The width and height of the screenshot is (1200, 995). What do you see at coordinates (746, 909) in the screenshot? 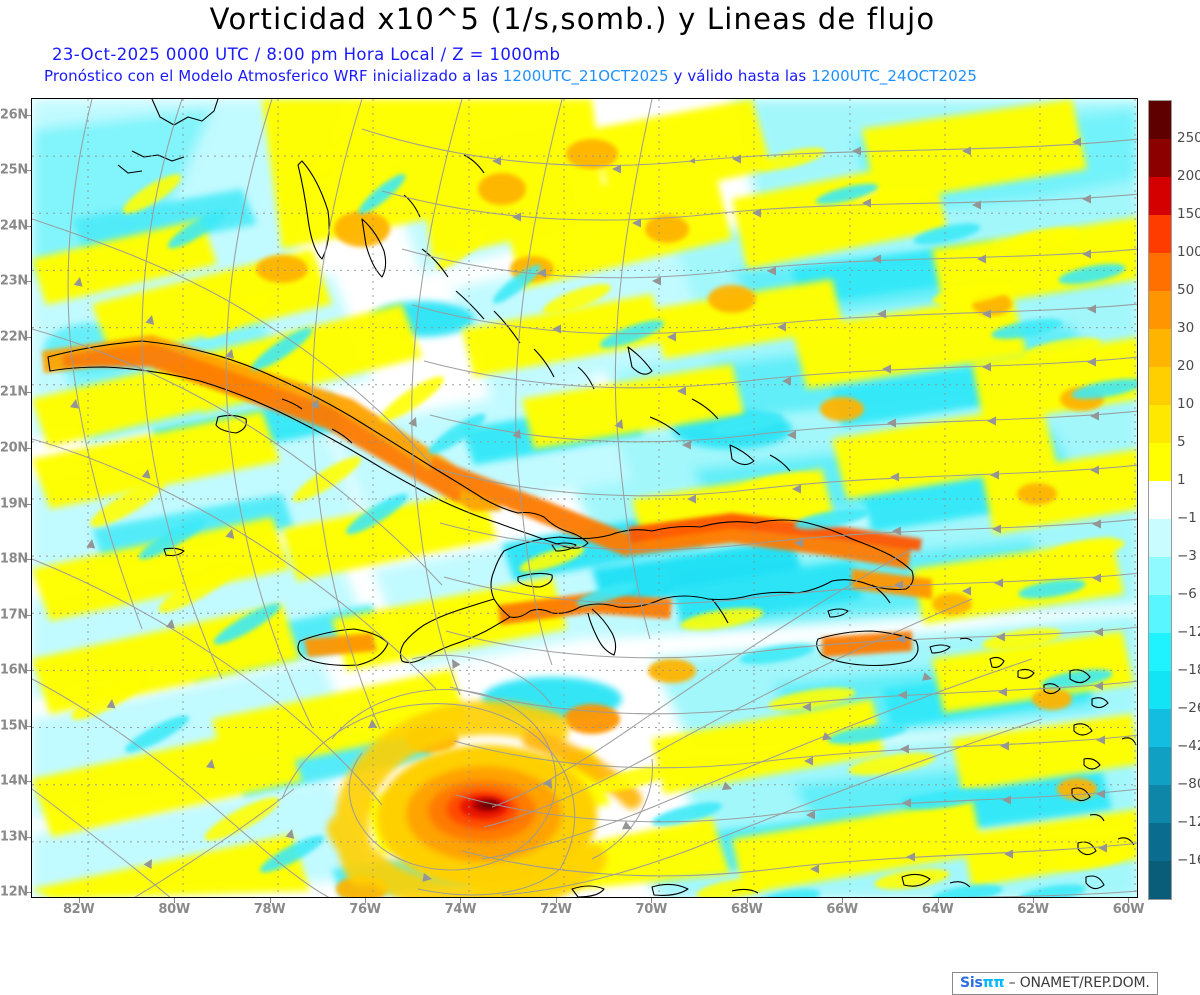
I see `x-tick-label: 68W` at bounding box center [746, 909].